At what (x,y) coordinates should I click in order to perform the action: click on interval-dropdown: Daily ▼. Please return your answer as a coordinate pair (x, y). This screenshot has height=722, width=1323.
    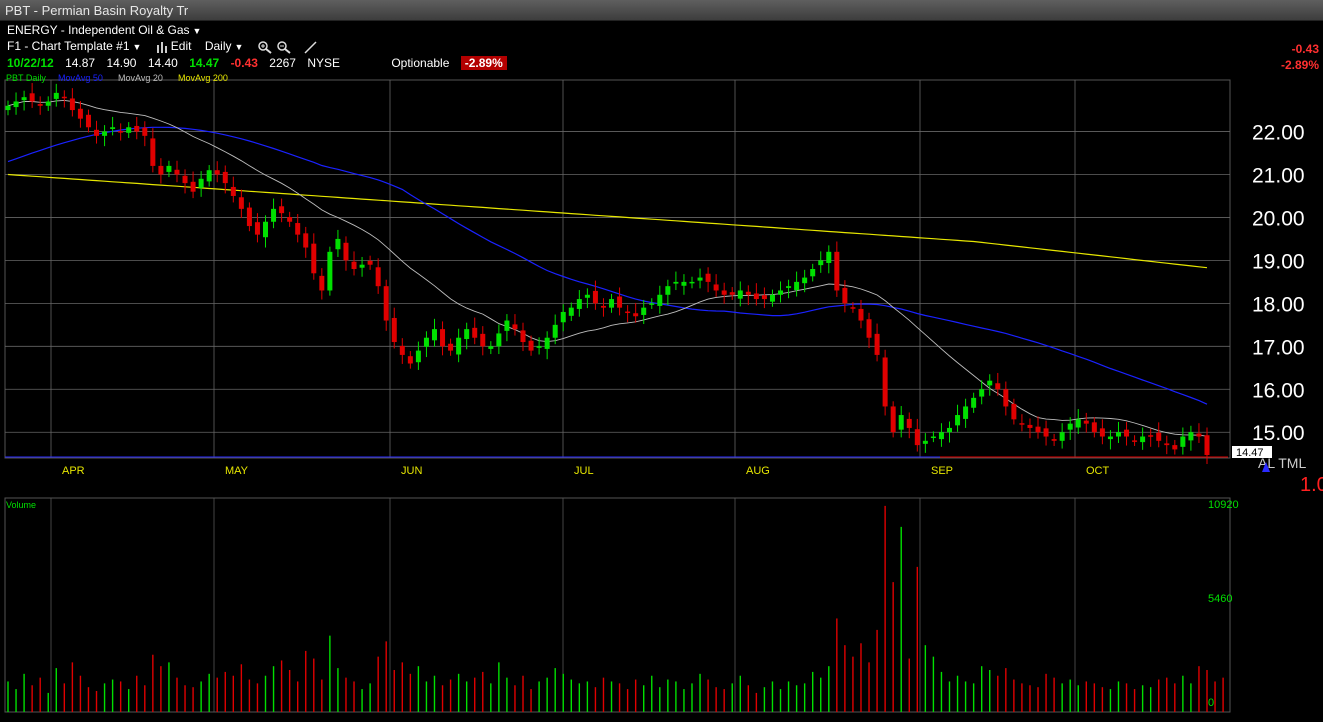
    Looking at the image, I should click on (224, 46).